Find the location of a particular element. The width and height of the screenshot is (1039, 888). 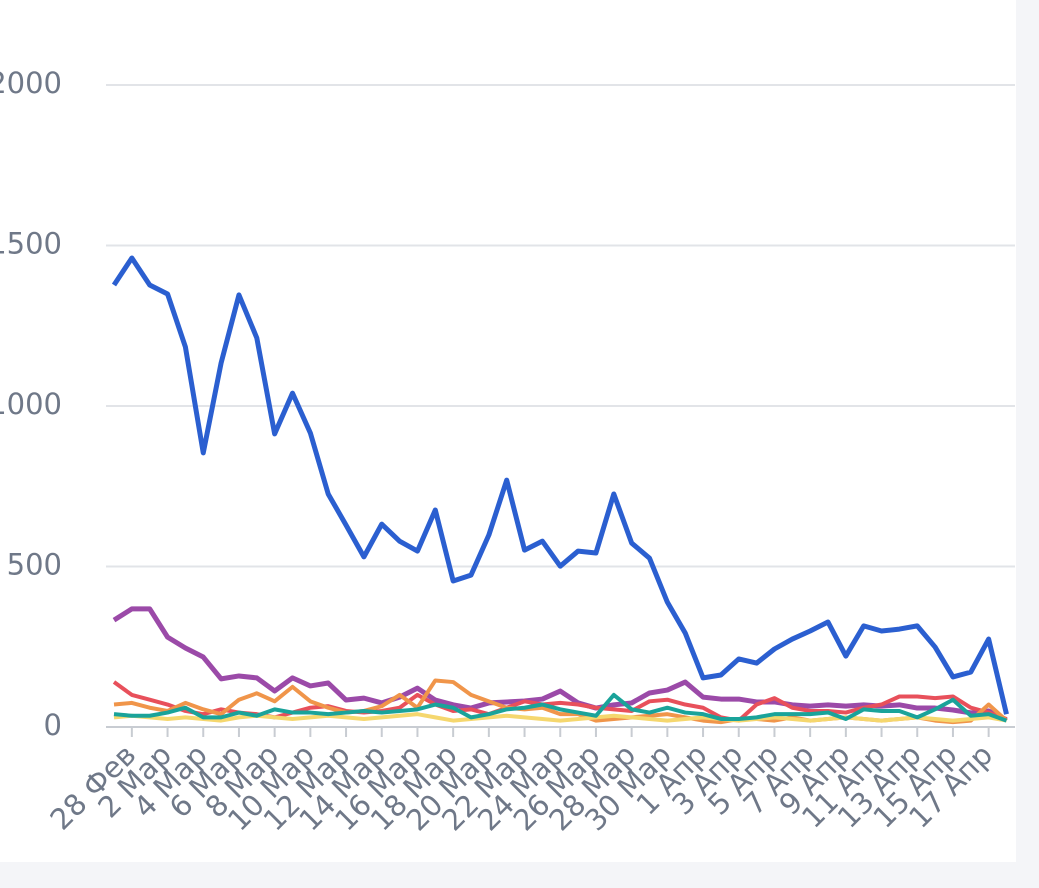

y-tick-label: 2000 is located at coordinates (31, 83).